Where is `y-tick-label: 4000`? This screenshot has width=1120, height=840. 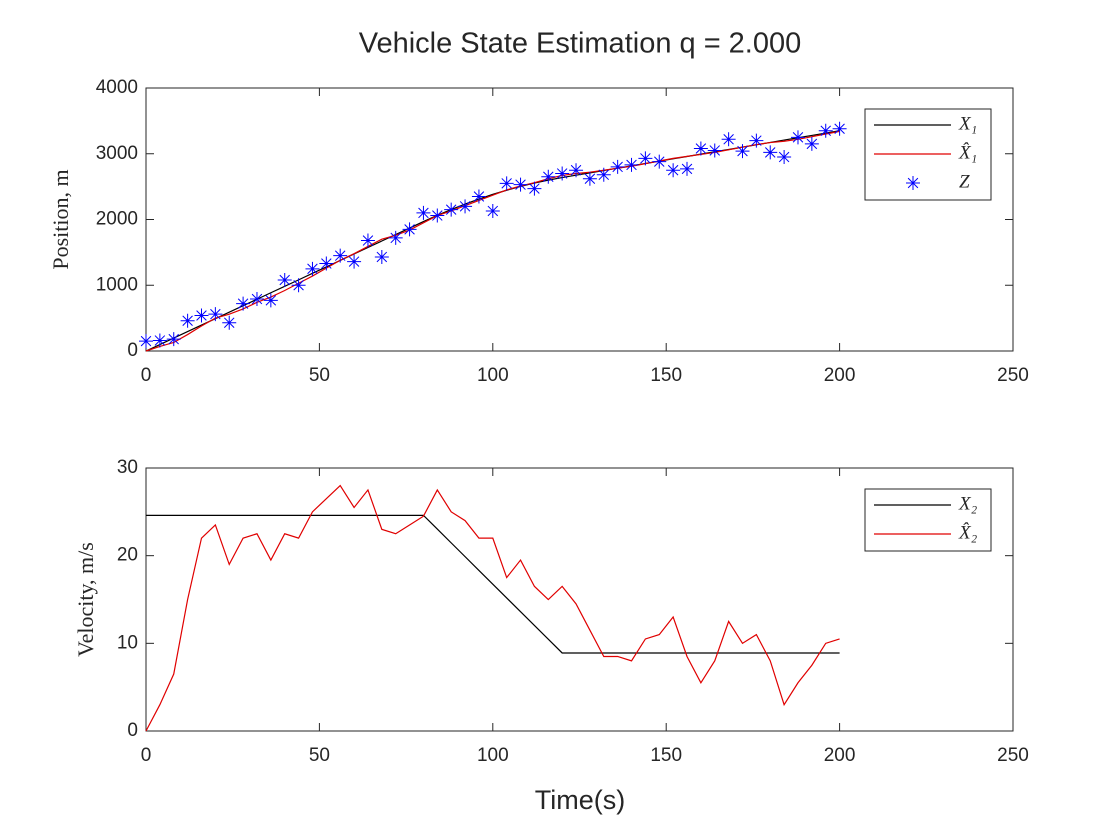
y-tick-label: 4000 is located at coordinates (117, 87).